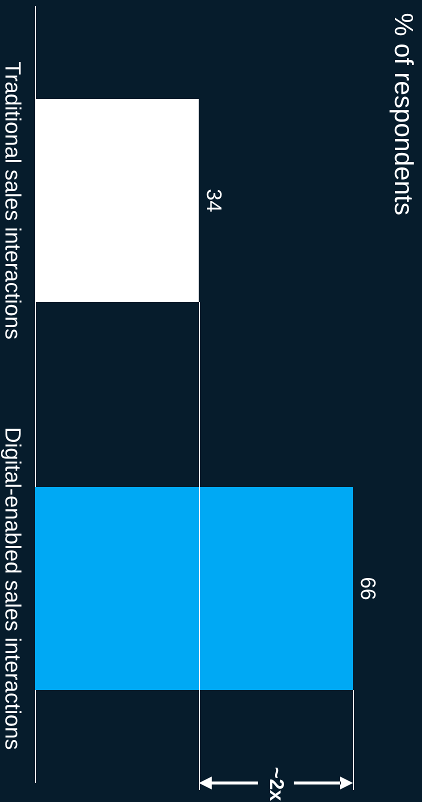 The width and height of the screenshot is (422, 802). Describe the element at coordinates (13, 201) in the screenshot. I see `y-tick-label: Traditional sales interactions` at that location.